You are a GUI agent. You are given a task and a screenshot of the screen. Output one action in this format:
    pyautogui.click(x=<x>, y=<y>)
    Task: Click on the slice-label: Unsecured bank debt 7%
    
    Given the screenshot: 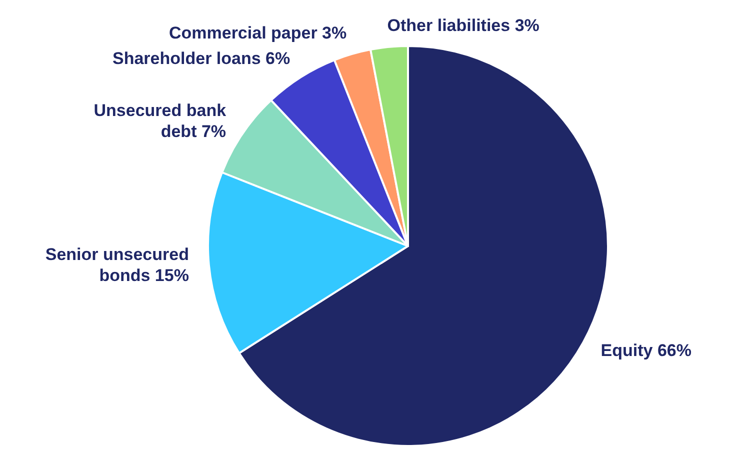 What is the action you would take?
    pyautogui.click(x=160, y=121)
    